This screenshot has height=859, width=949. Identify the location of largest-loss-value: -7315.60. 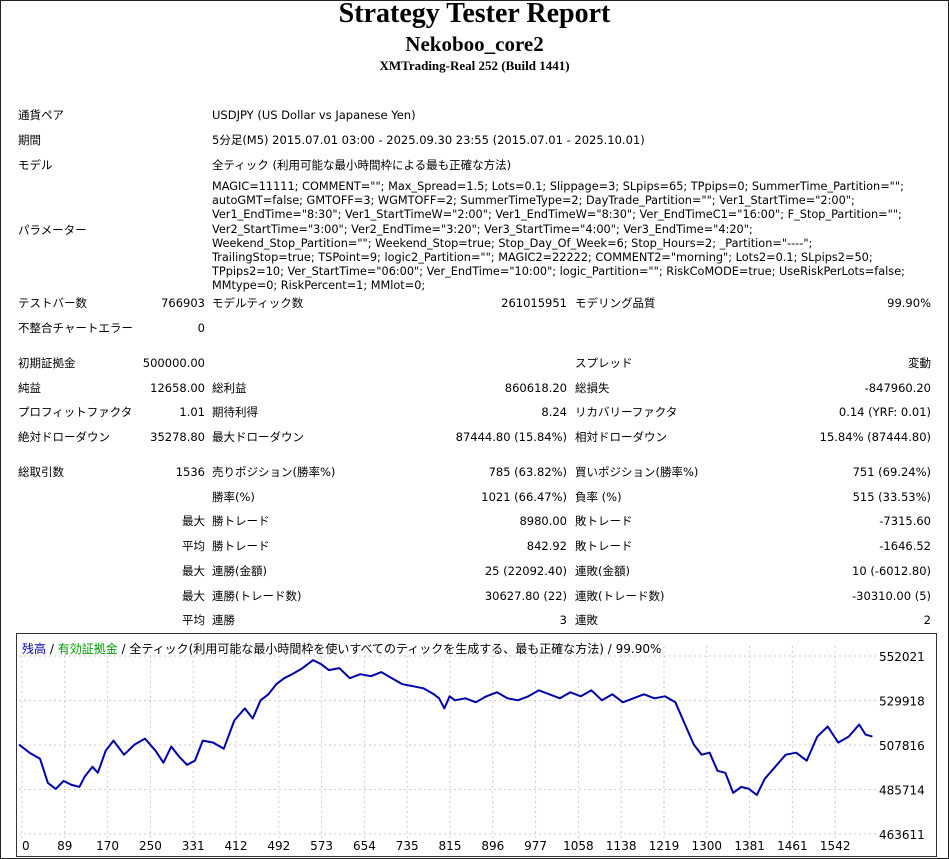
(905, 521).